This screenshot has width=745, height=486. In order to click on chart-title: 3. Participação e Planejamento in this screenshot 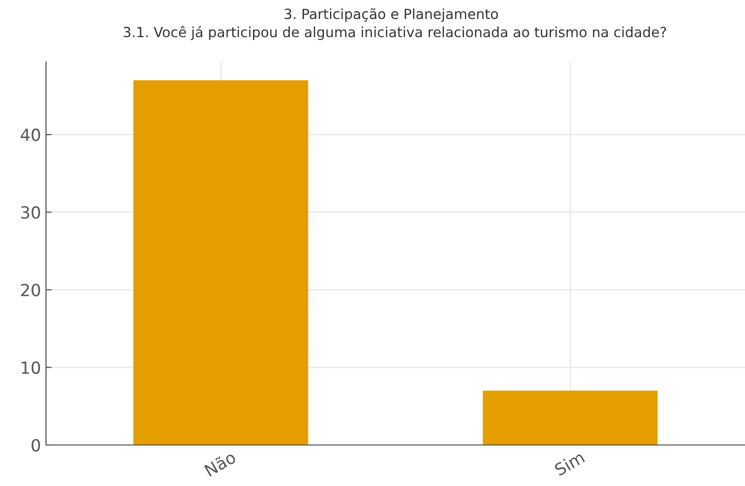, I will do `click(391, 15)`.